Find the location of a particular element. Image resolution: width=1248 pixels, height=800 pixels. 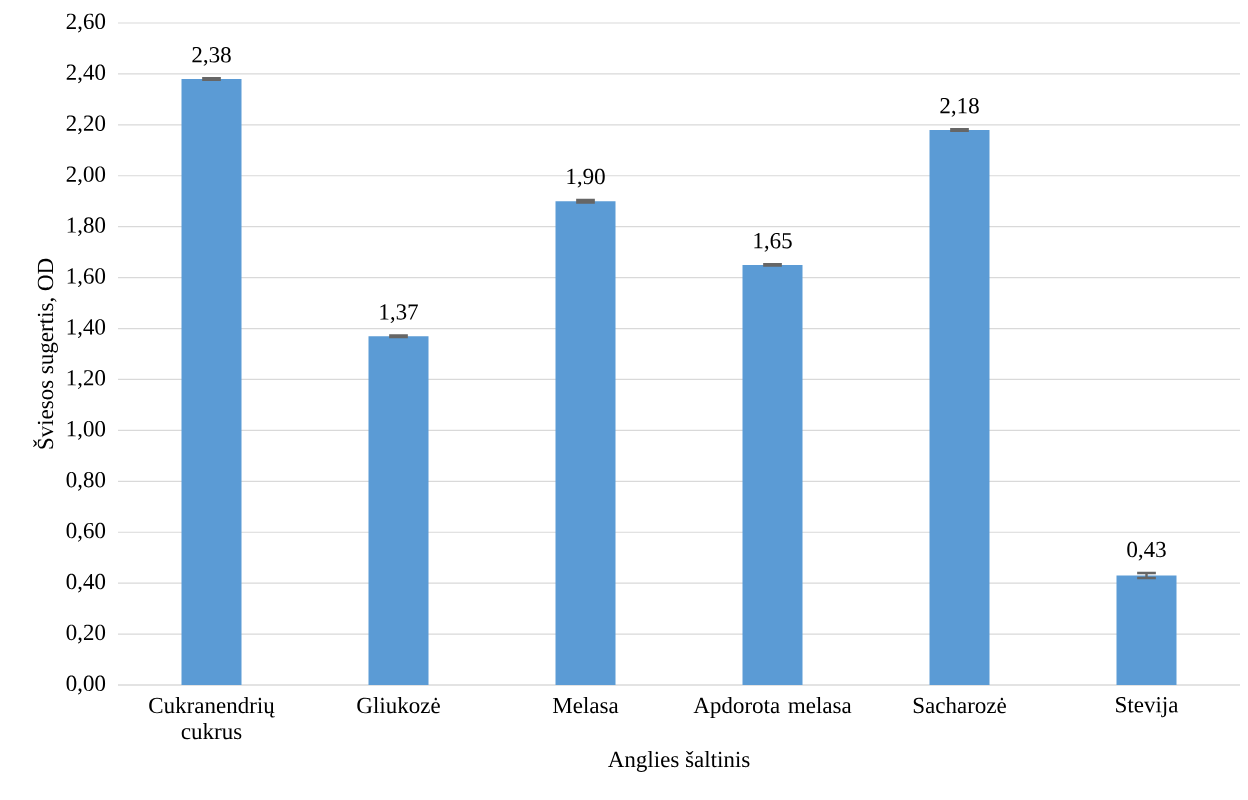

y-tick-label: 2,20 is located at coordinates (86, 125).